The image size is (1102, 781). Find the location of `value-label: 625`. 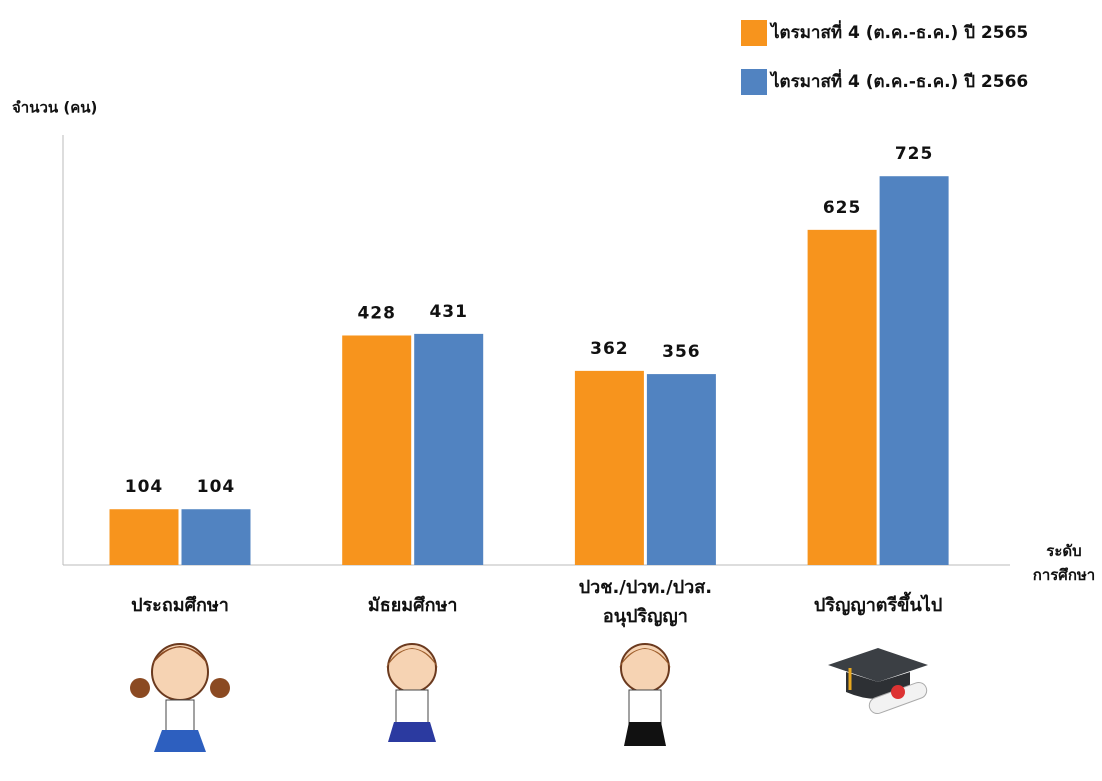

value-label: 625 is located at coordinates (842, 208).